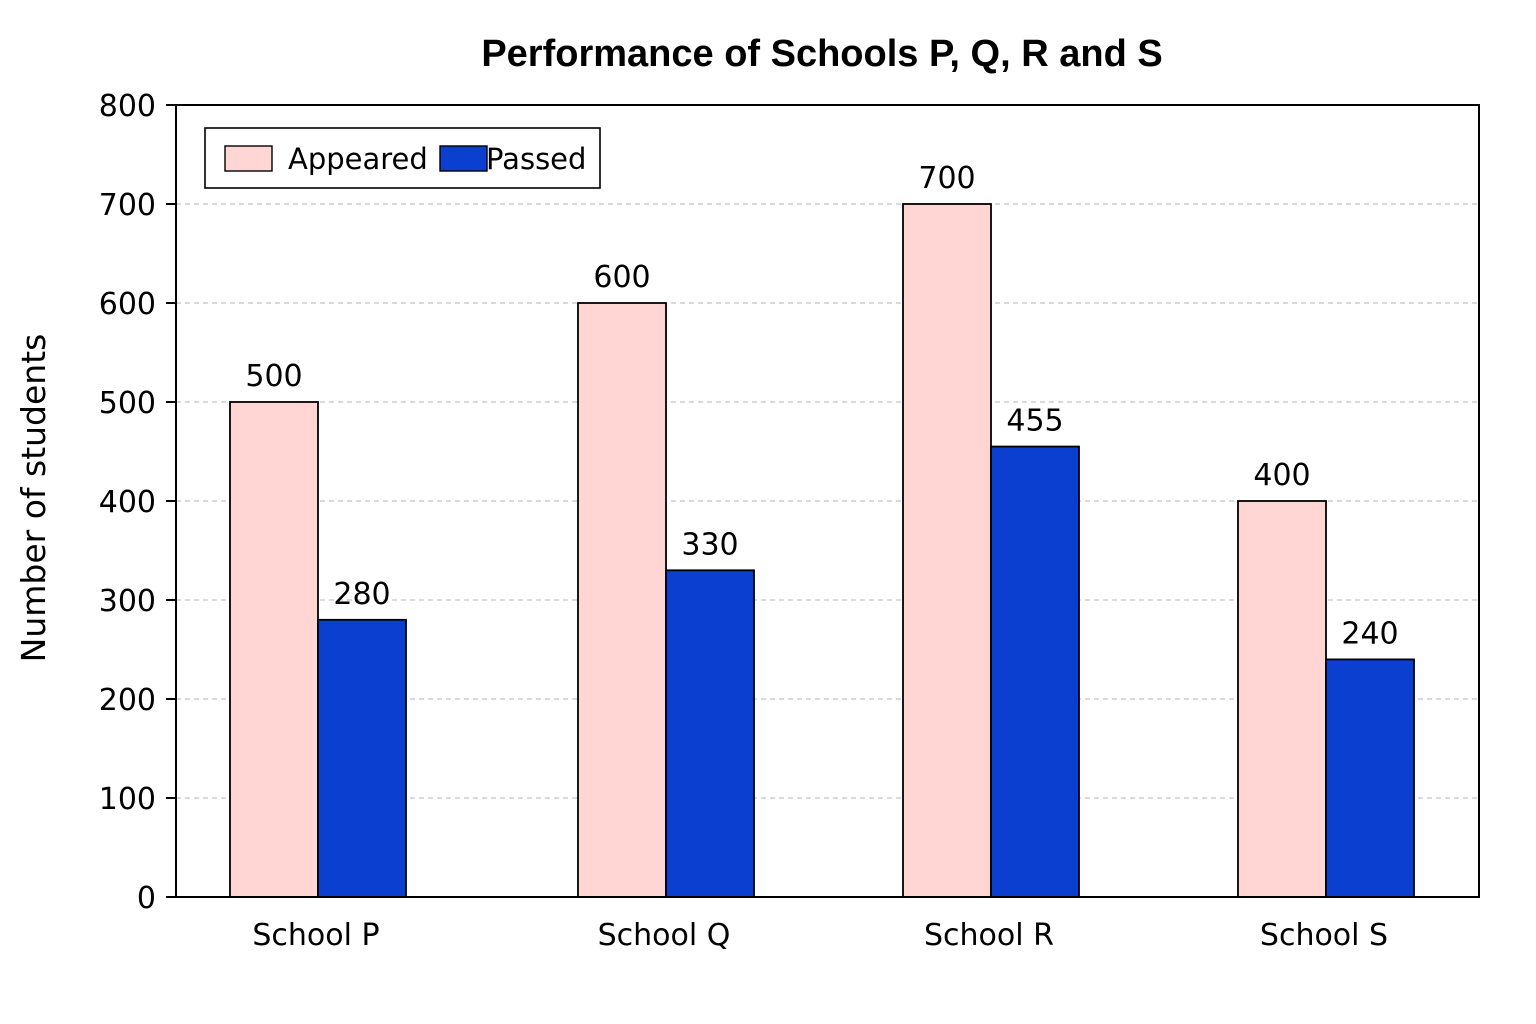  I want to click on bar-passed-school-s, so click(1370, 778).